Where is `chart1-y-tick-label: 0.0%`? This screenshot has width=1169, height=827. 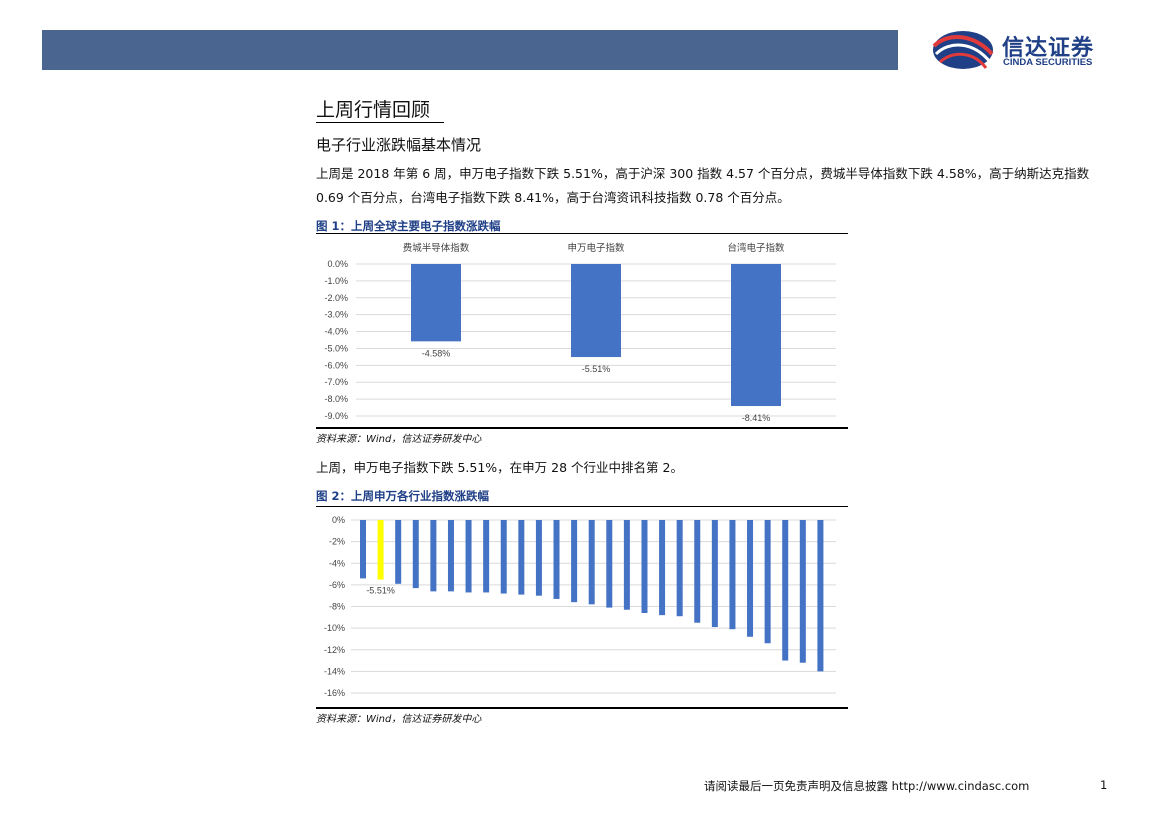 chart1-y-tick-label: 0.0% is located at coordinates (337, 264).